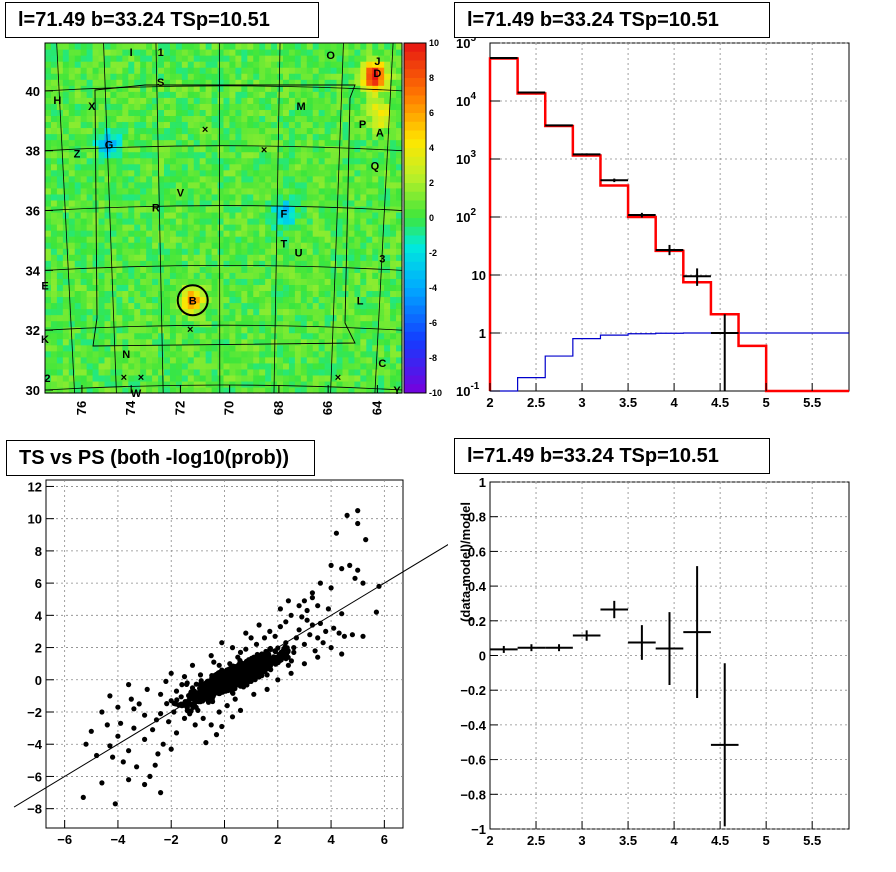  Describe the element at coordinates (669, 362) in the screenshot. I see `background-model-histogram` at that location.